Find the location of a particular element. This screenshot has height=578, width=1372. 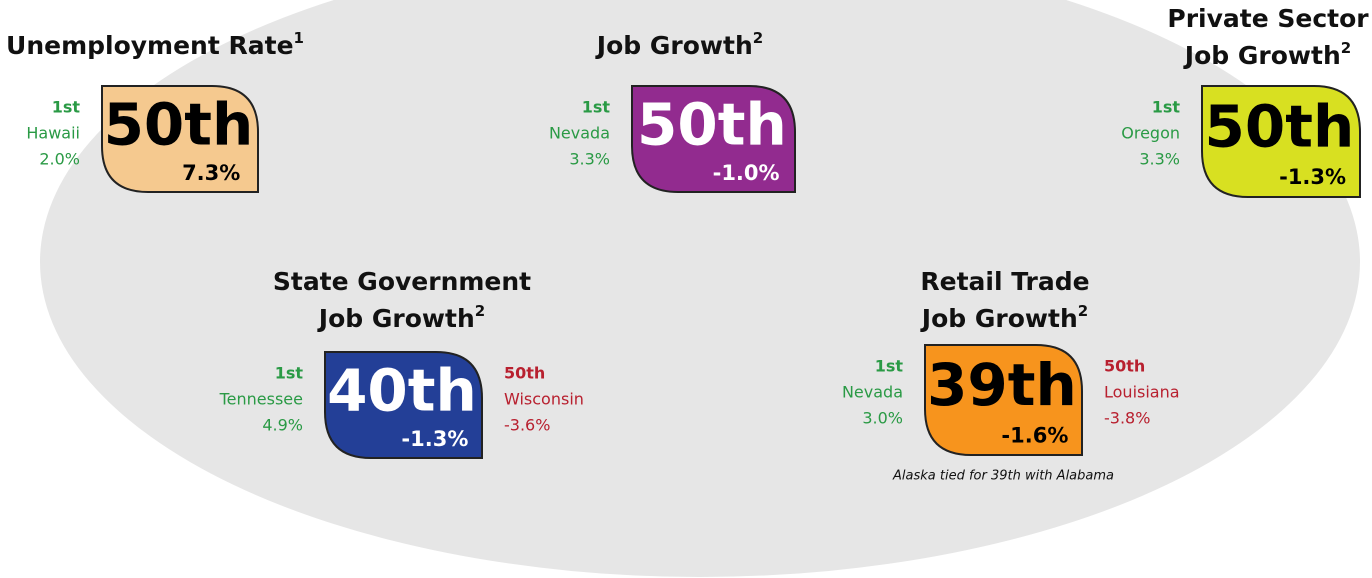

value: -1.6% is located at coordinates (1034, 435).